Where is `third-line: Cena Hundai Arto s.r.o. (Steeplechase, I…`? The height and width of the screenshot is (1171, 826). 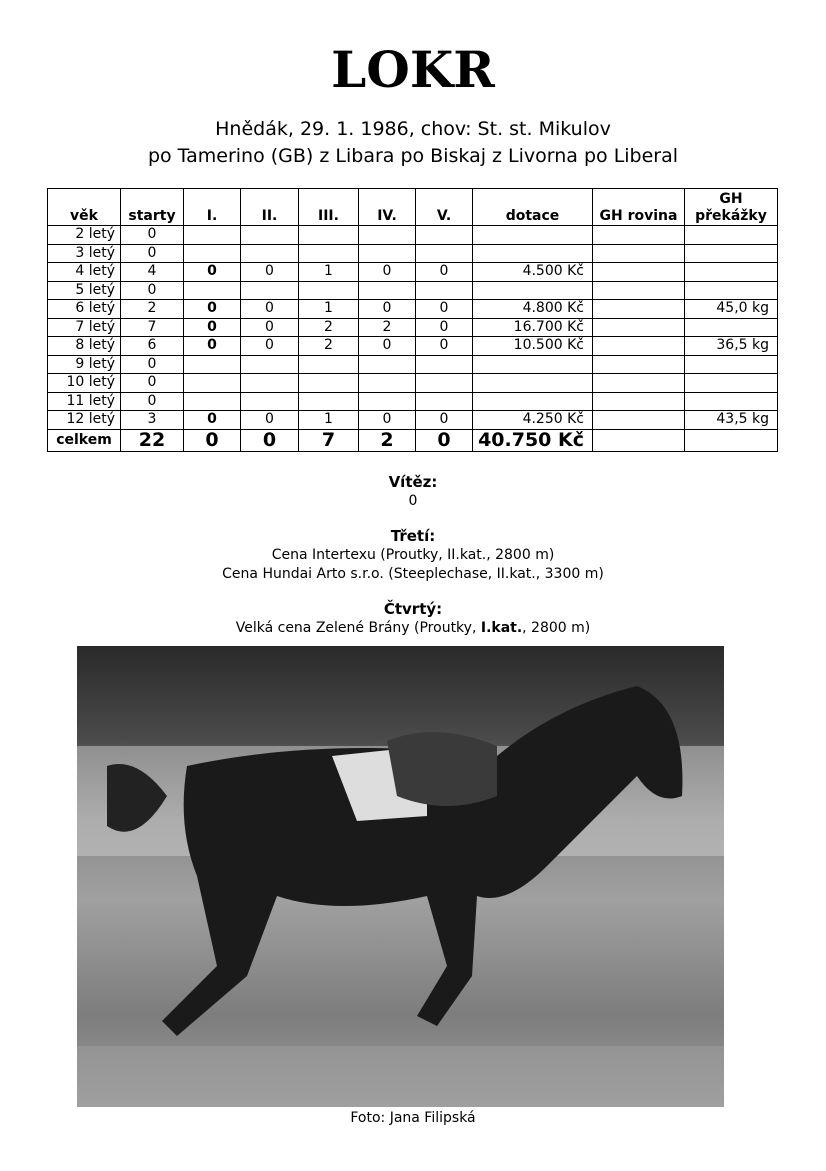 third-line: Cena Hundai Arto s.r.o. (Steeplechase, I… is located at coordinates (413, 574).